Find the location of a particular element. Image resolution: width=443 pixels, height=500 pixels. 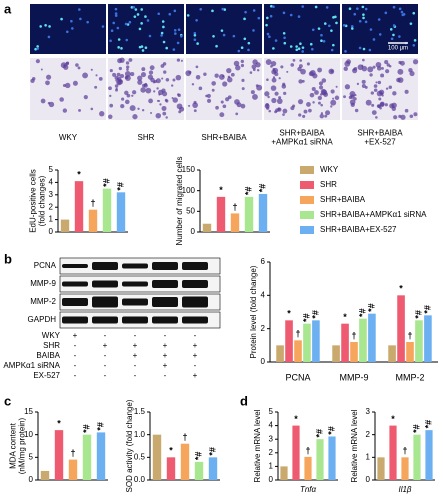

y-tick-label: 0 is located at coordinates (193, 231).